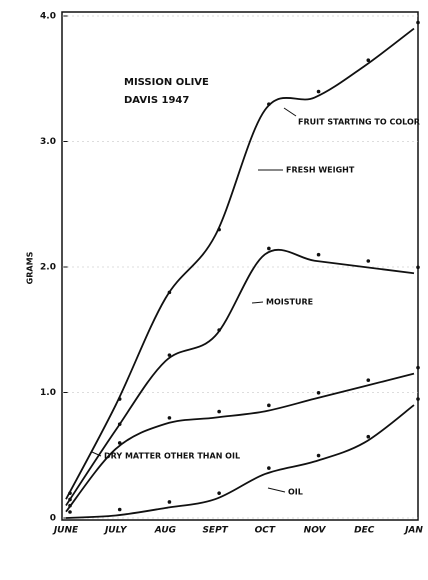  Describe the element at coordinates (215, 531) in the screenshot. I see `x-tick-label: SEPT` at that location.